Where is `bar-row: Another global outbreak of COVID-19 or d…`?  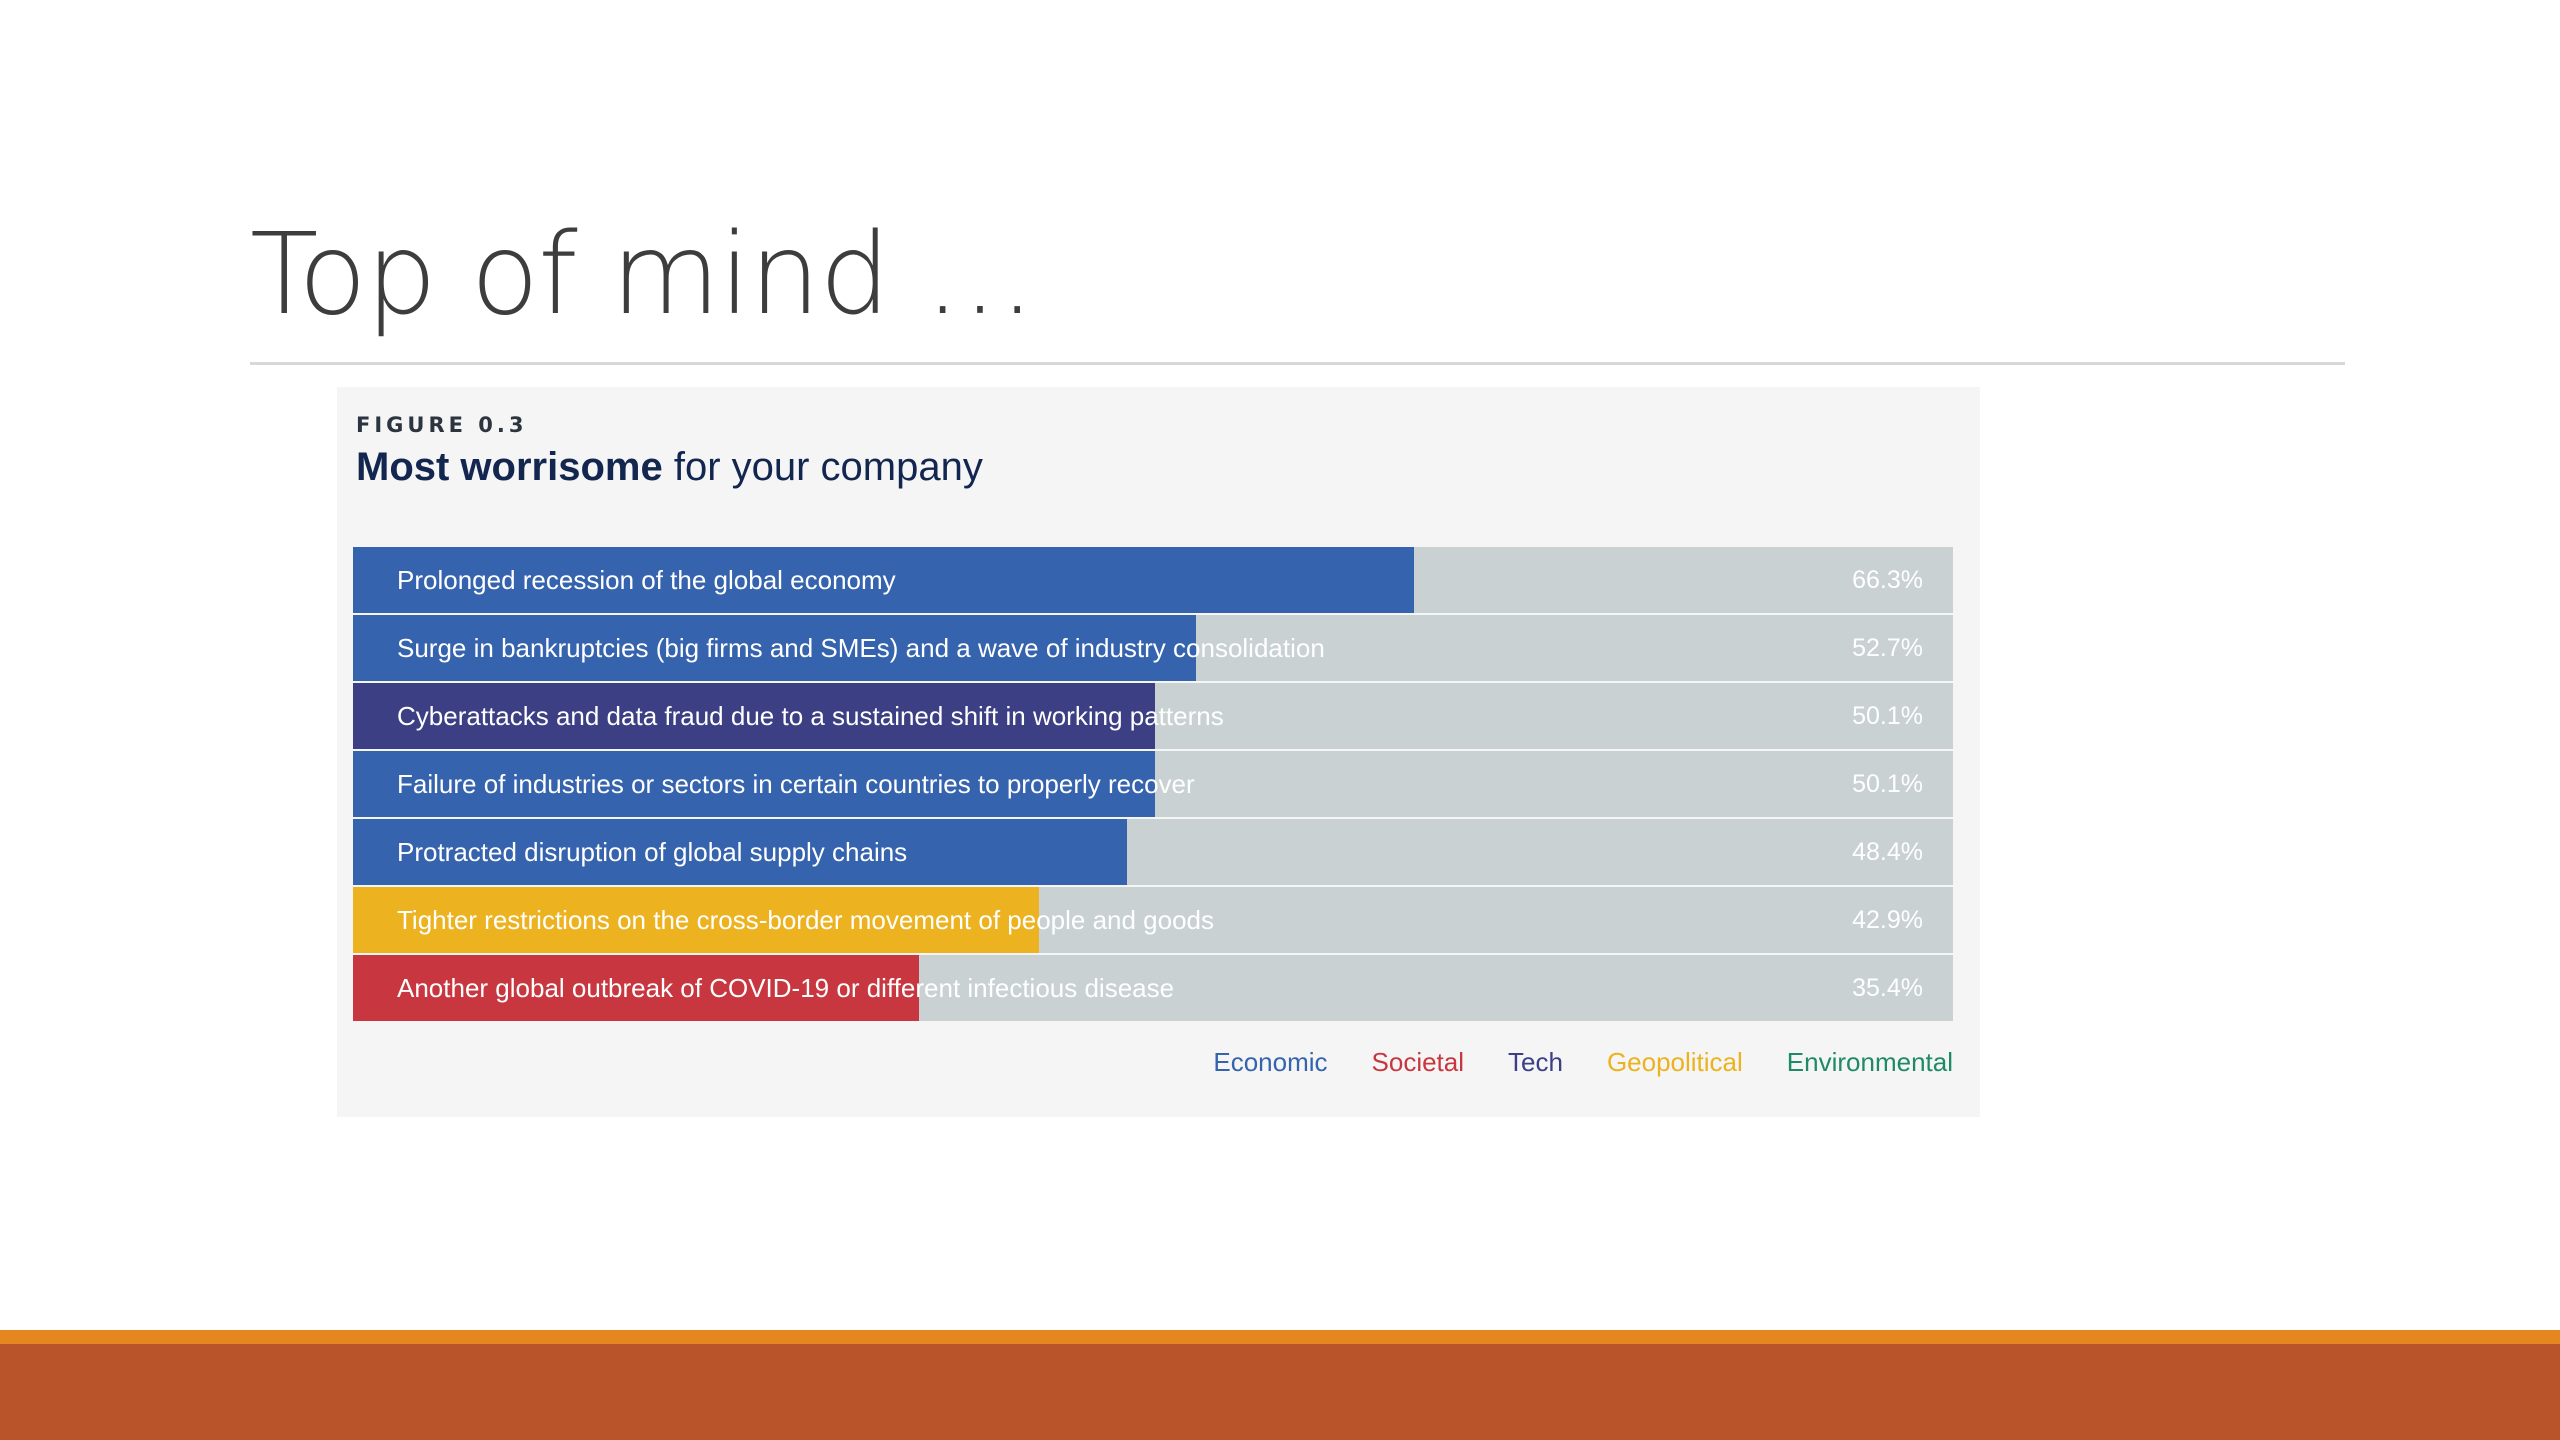
bar-row: Another global outbreak of COVID-19 or d… is located at coordinates (1153, 988).